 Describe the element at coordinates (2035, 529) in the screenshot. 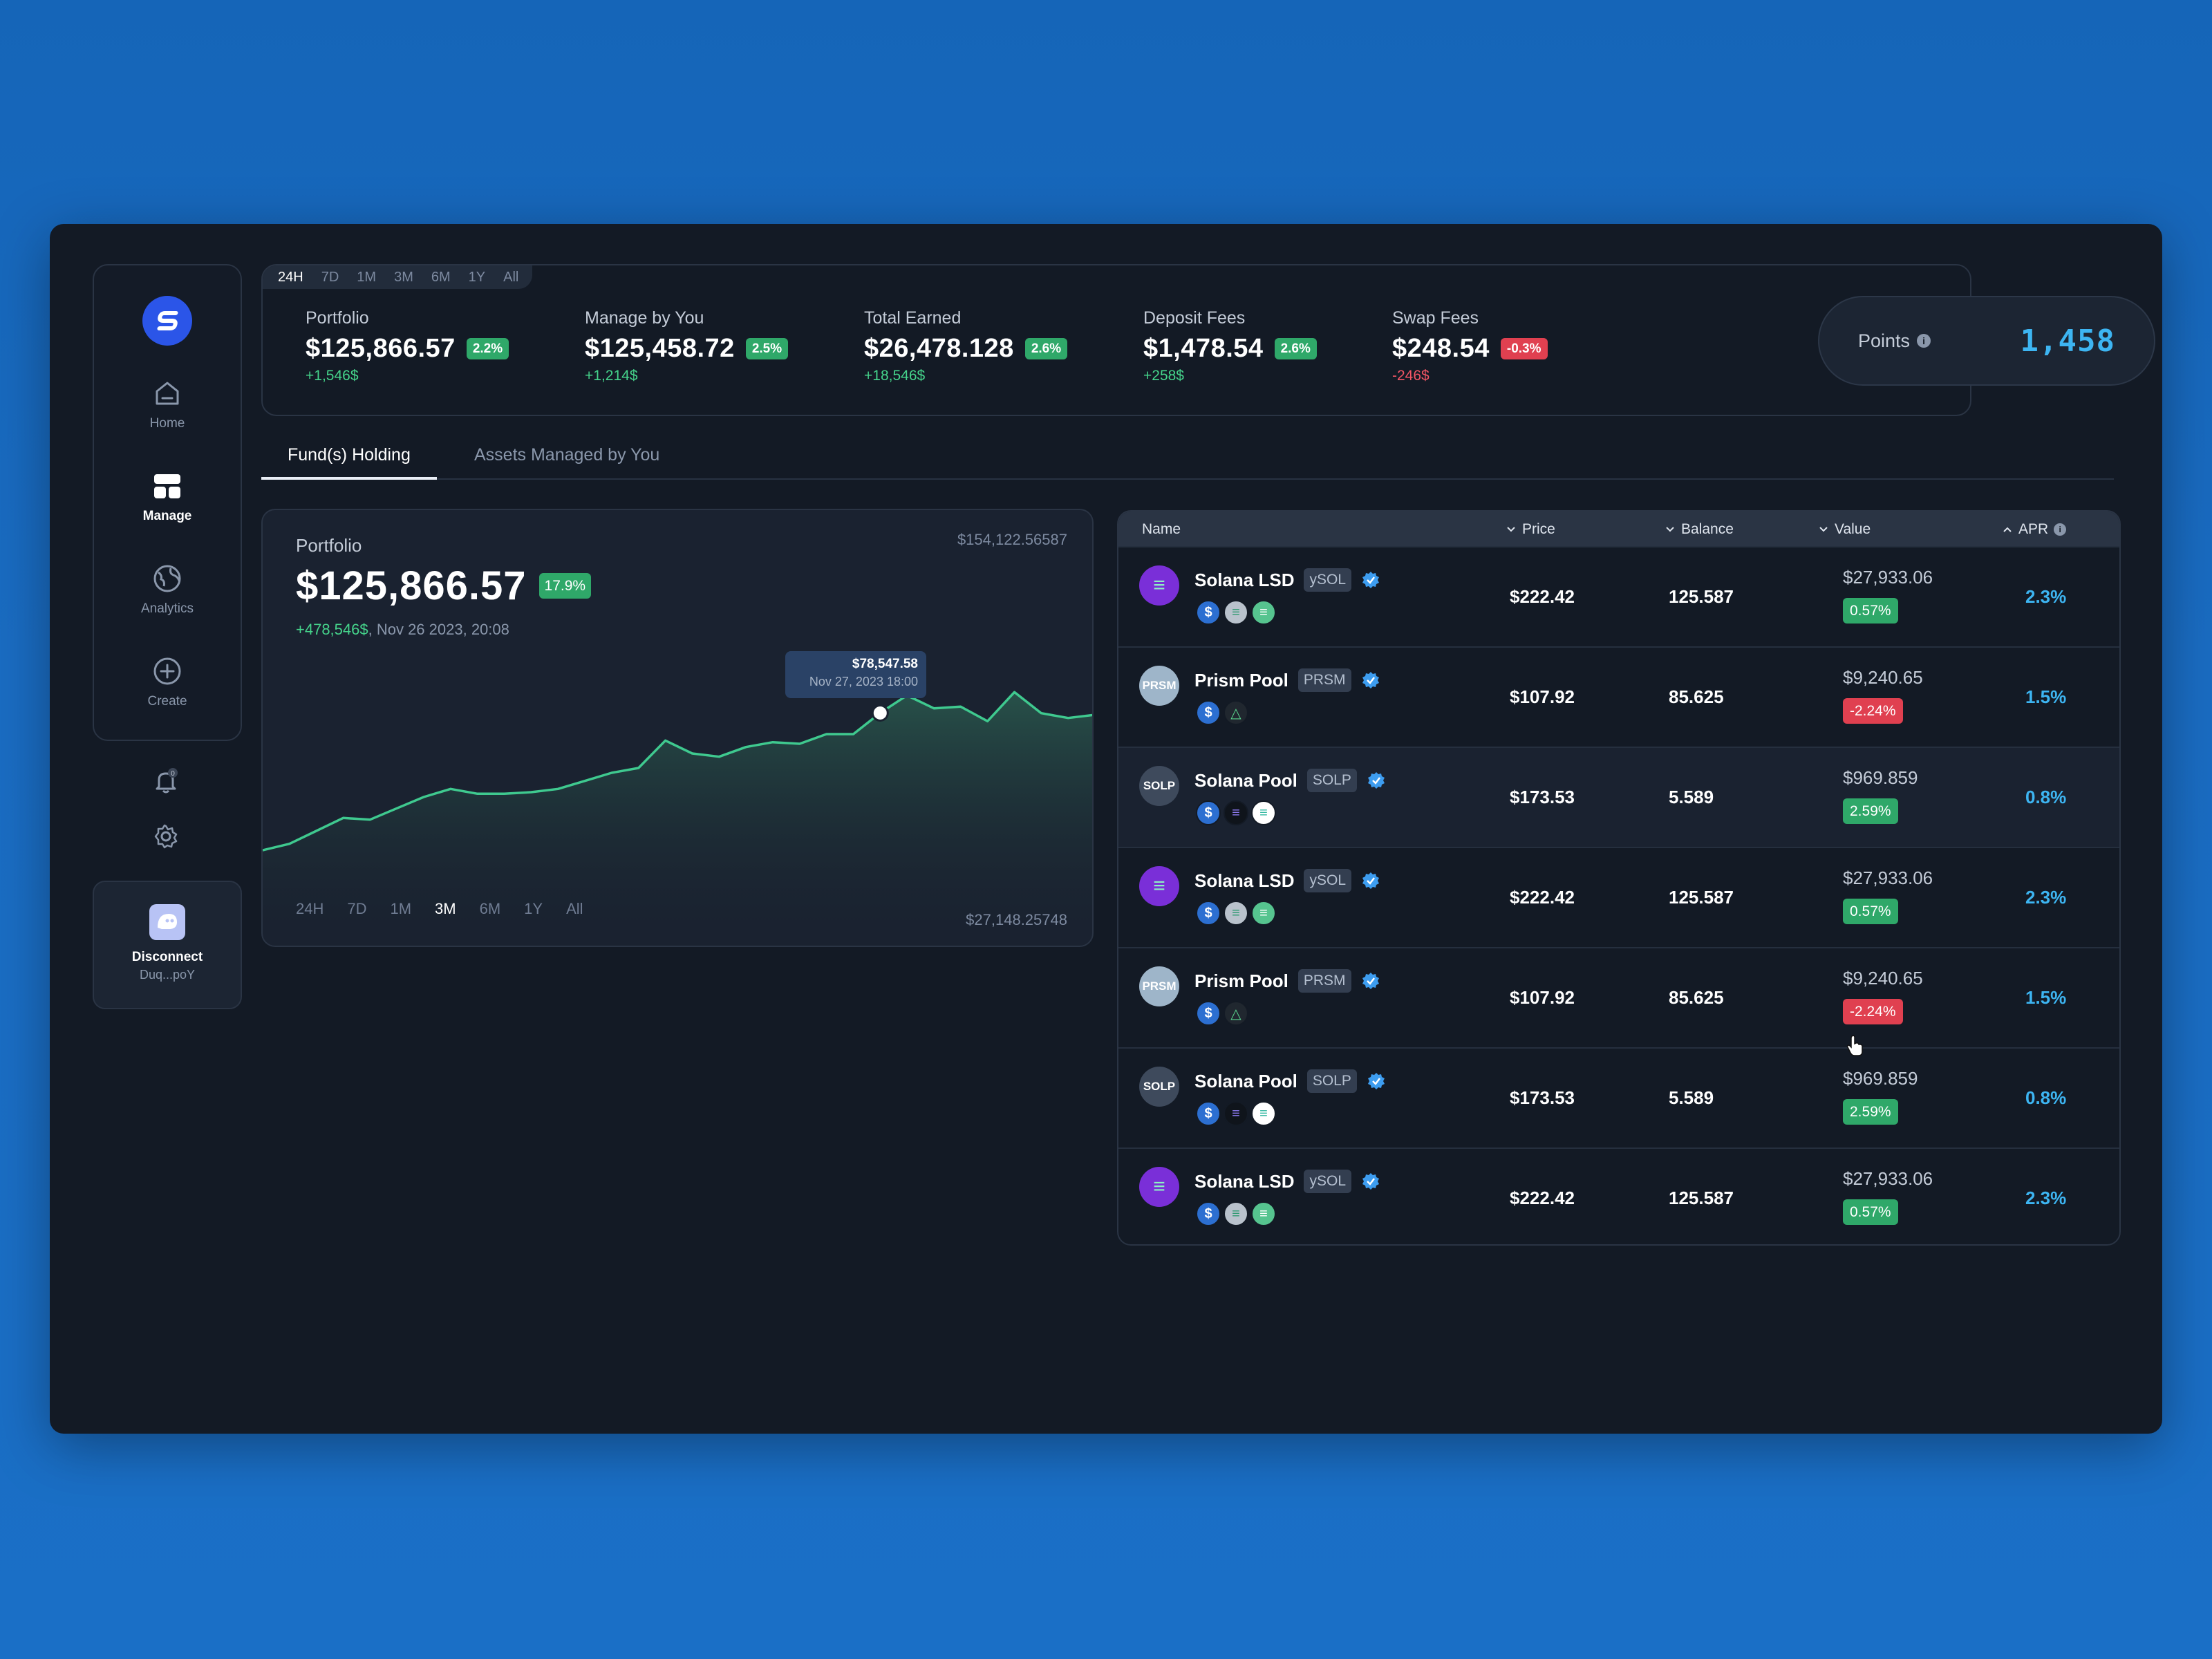

I see `col-apr: APR i` at that location.